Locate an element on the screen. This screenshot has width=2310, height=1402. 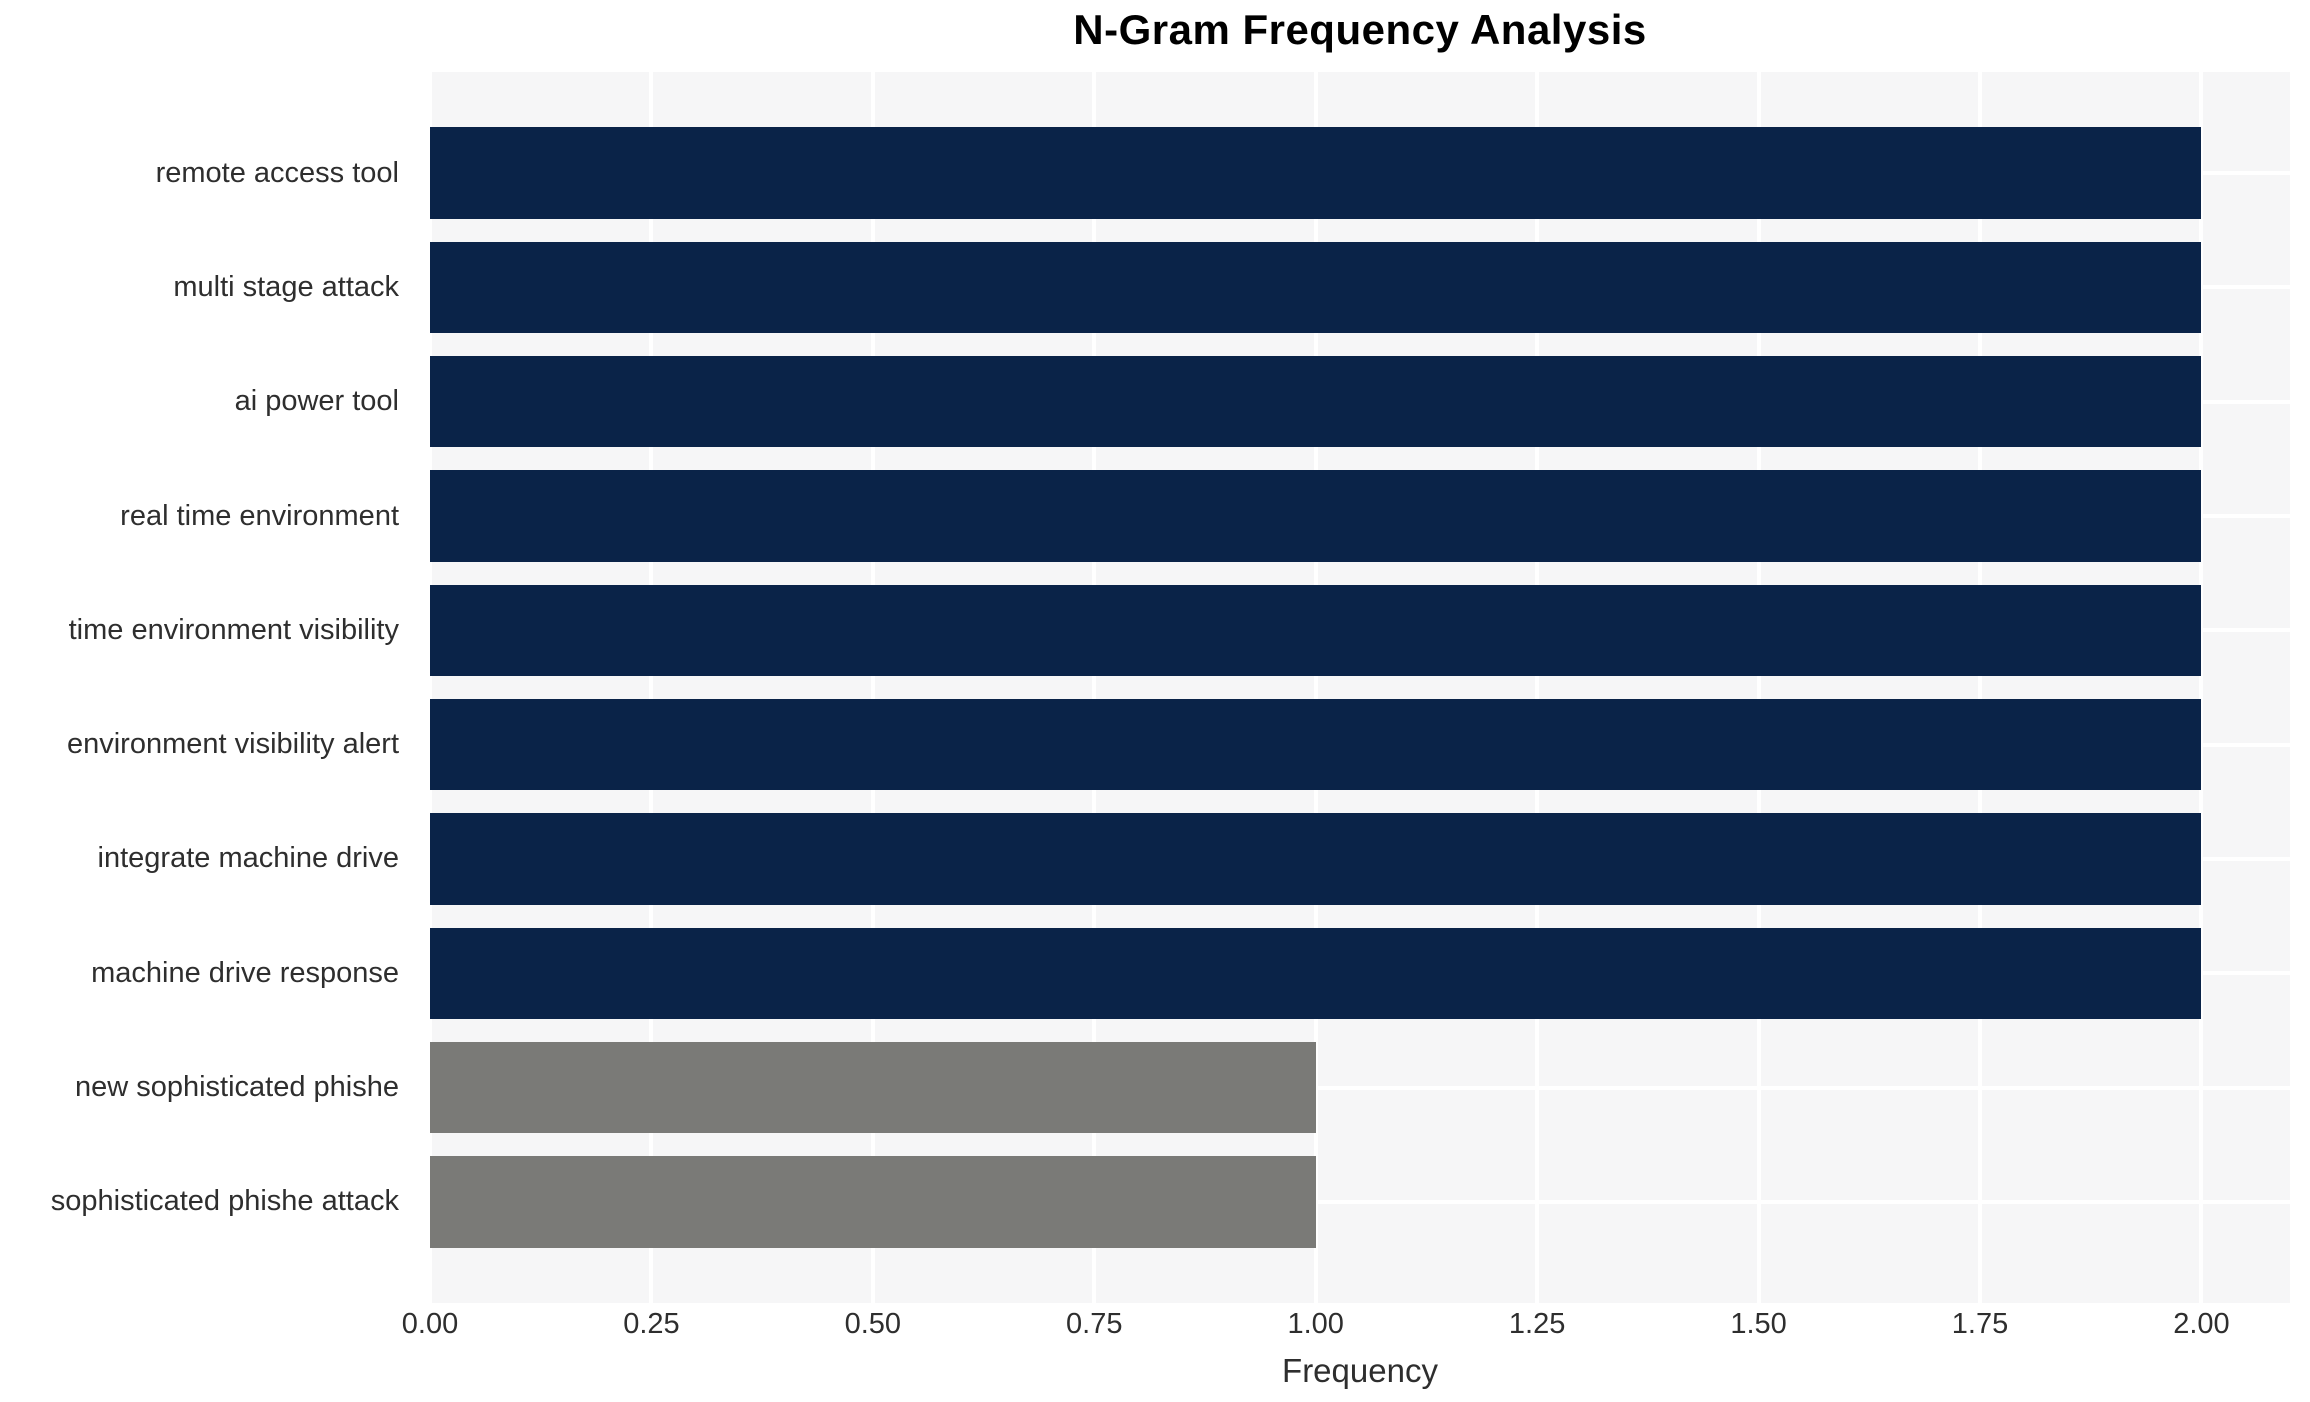
x-tick-label: 1.50 is located at coordinates (1758, 1324).